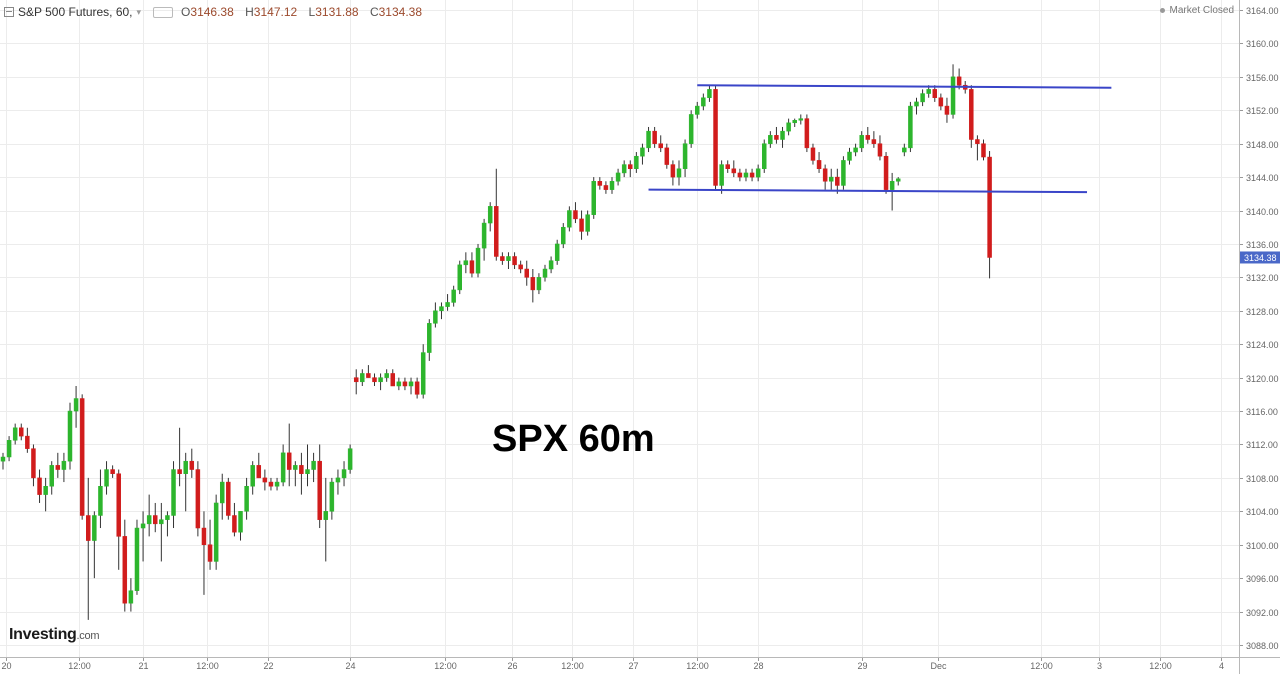  Describe the element at coordinates (75, 12) in the screenshot. I see `symbol-title: S&P 500 Futures, 60,` at that location.